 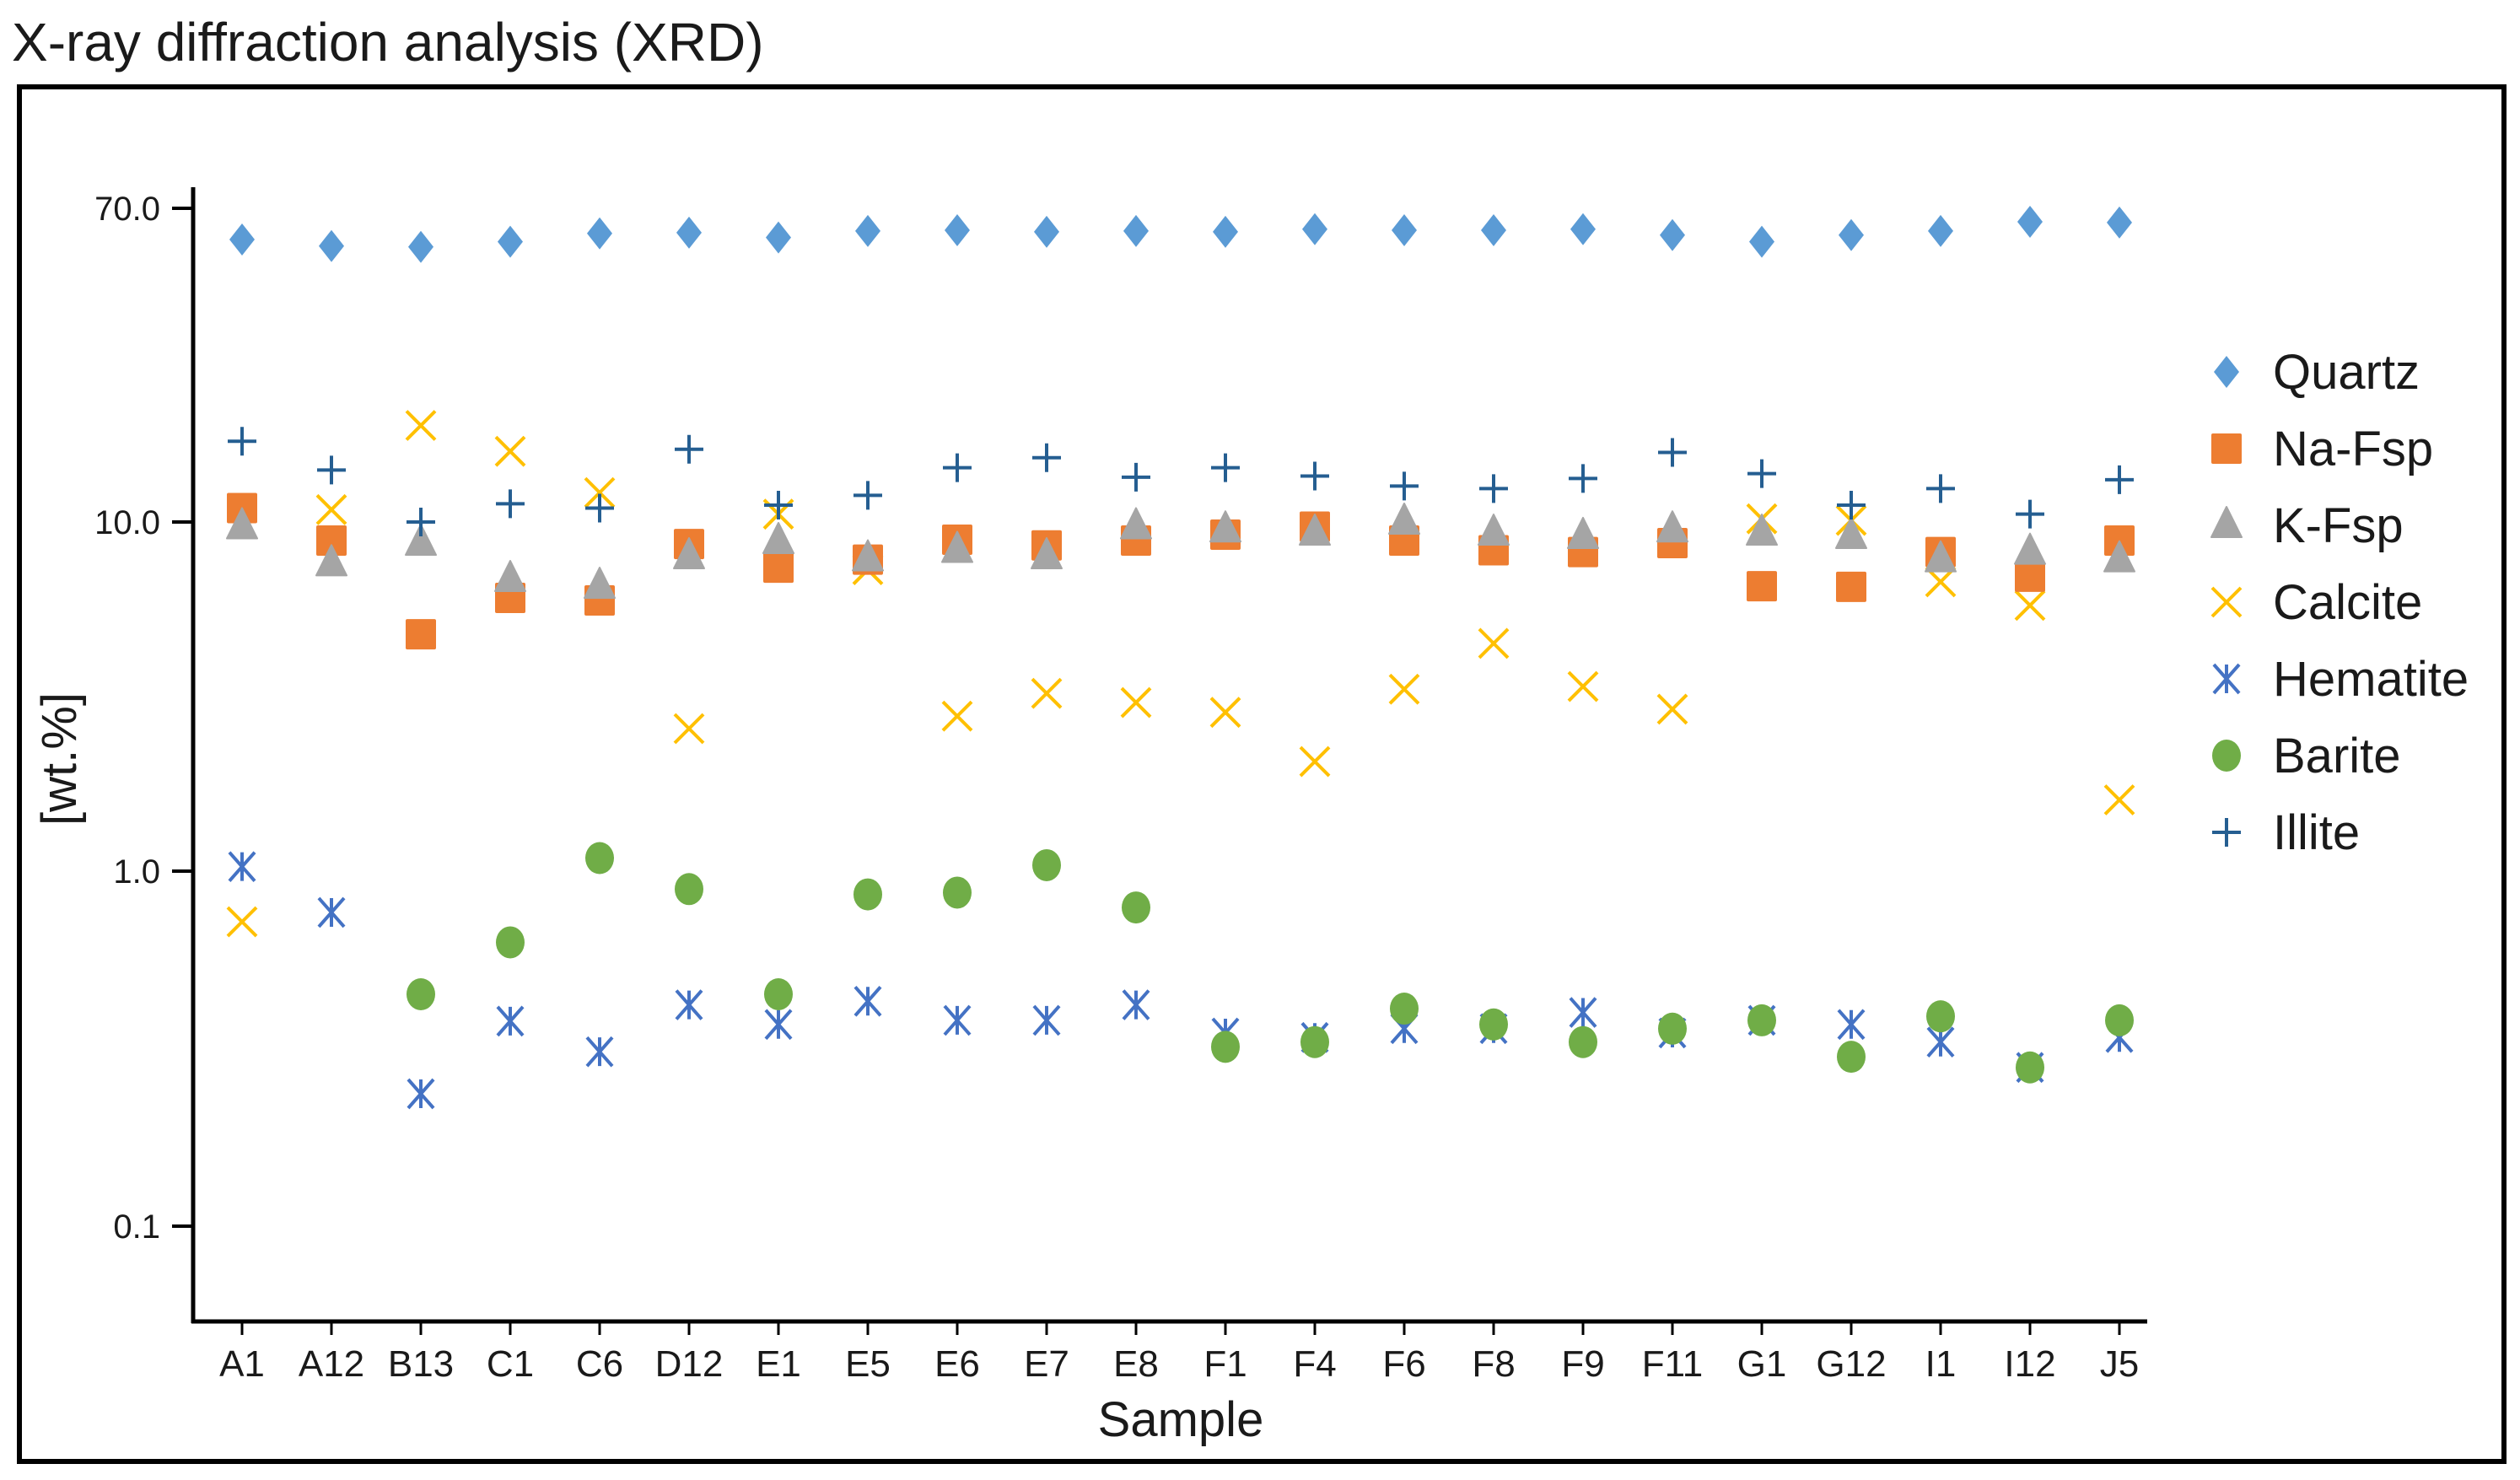 What do you see at coordinates (510, 451) in the screenshot?
I see `point-calcite-c1` at bounding box center [510, 451].